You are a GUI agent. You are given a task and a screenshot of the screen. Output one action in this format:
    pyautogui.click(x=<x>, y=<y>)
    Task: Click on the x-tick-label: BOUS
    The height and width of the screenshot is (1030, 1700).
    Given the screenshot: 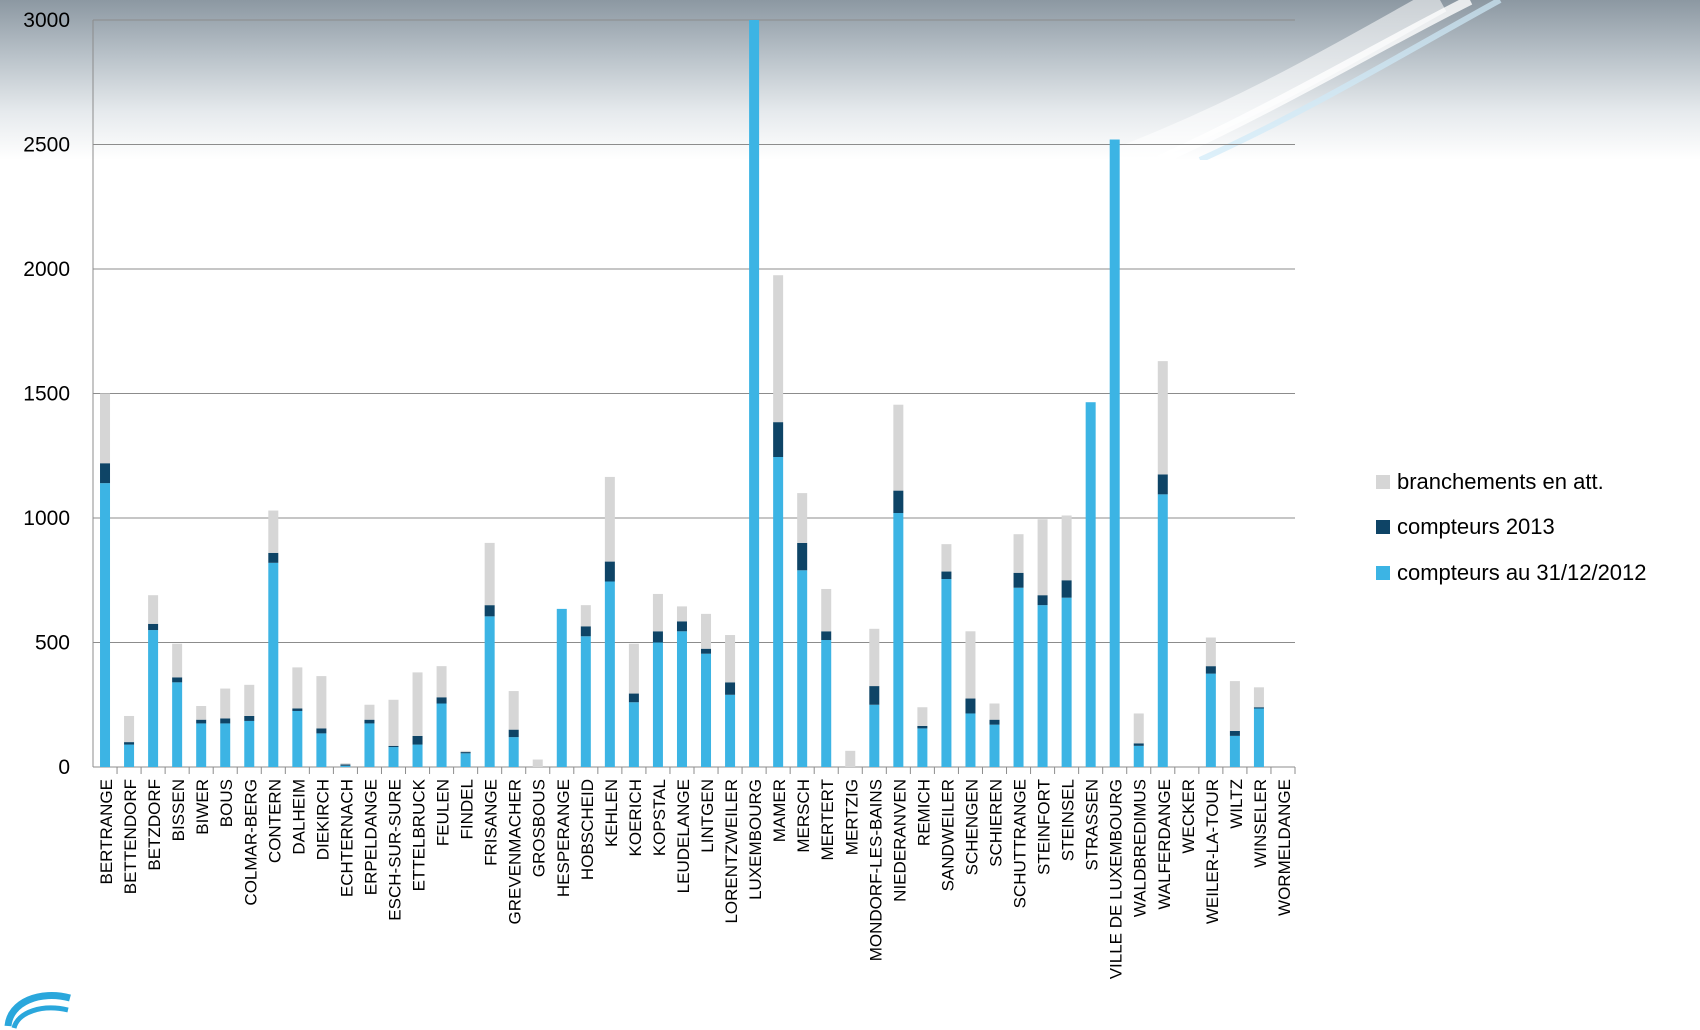 What is the action you would take?
    pyautogui.click(x=226, y=803)
    